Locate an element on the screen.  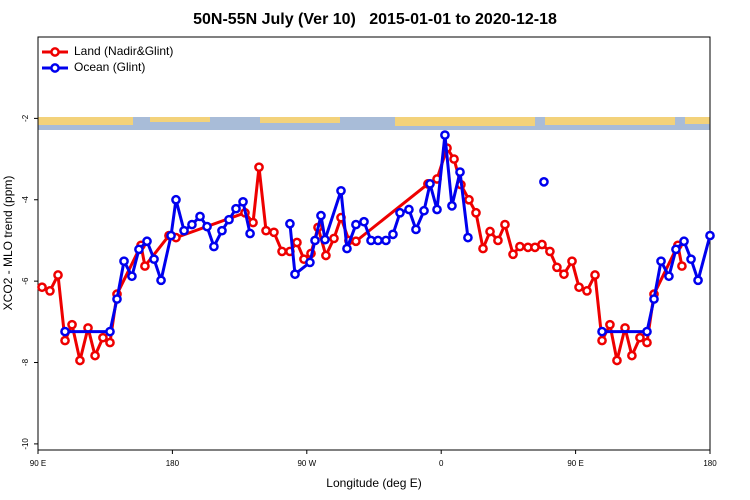
legend-marker is located at coordinates (55, 68).